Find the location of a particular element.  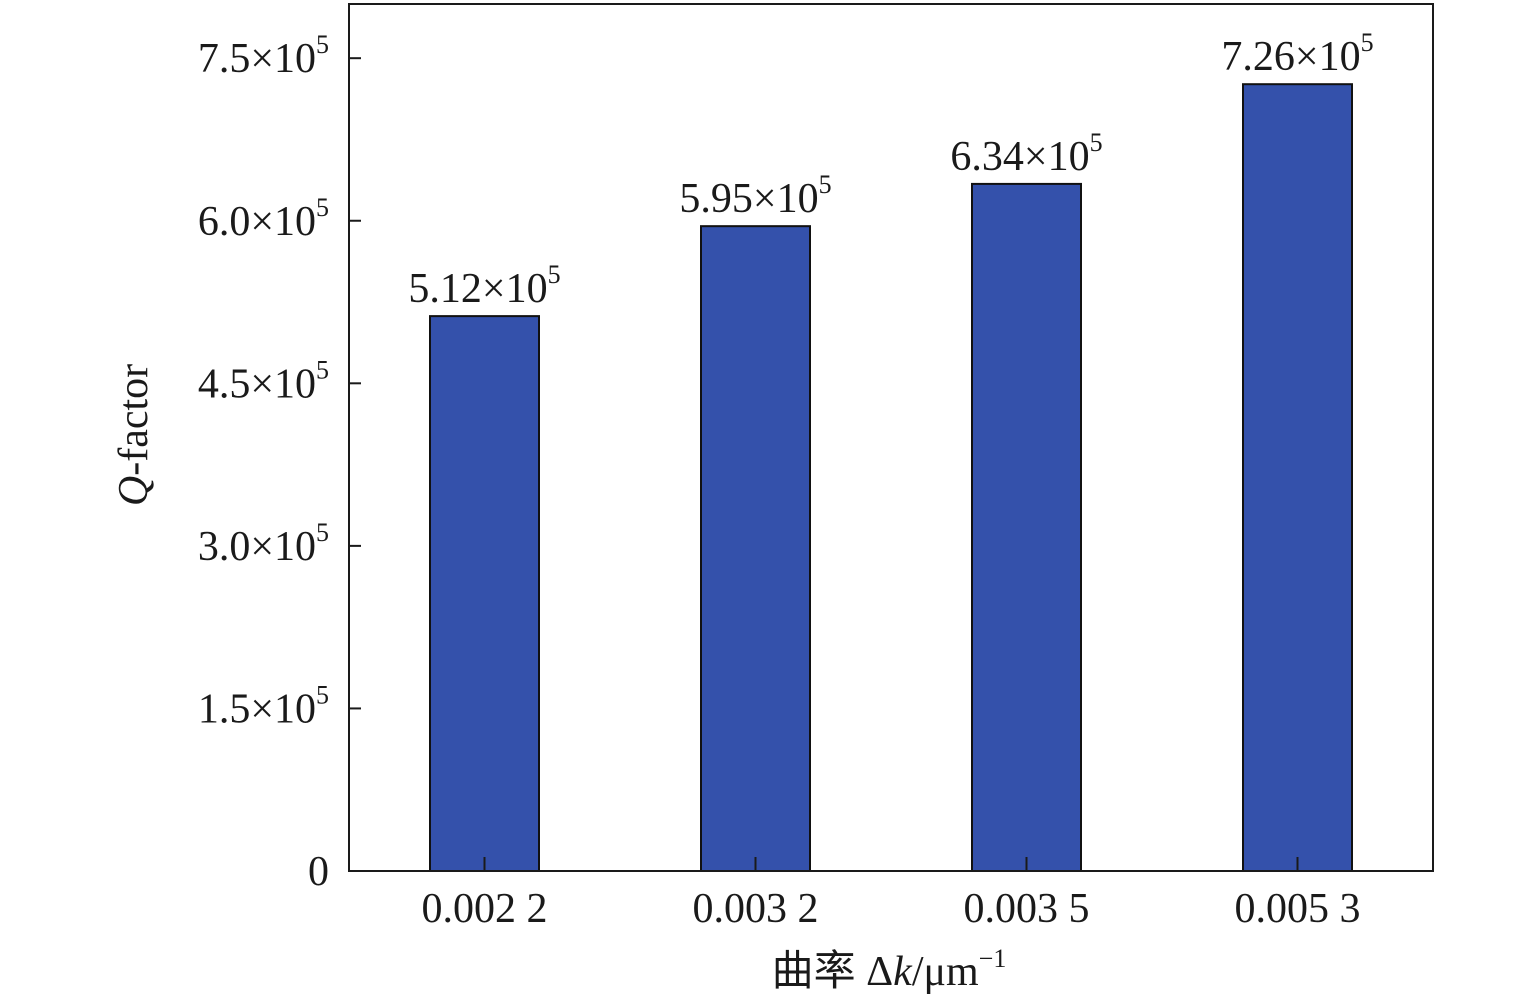

y-tick-label: 6.0×10⁵ is located at coordinates (263, 219).